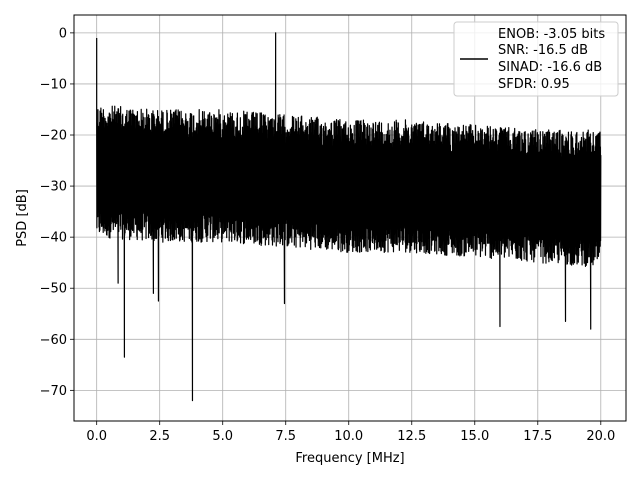  I want to click on x-tick-label: 20.0, so click(600, 436).